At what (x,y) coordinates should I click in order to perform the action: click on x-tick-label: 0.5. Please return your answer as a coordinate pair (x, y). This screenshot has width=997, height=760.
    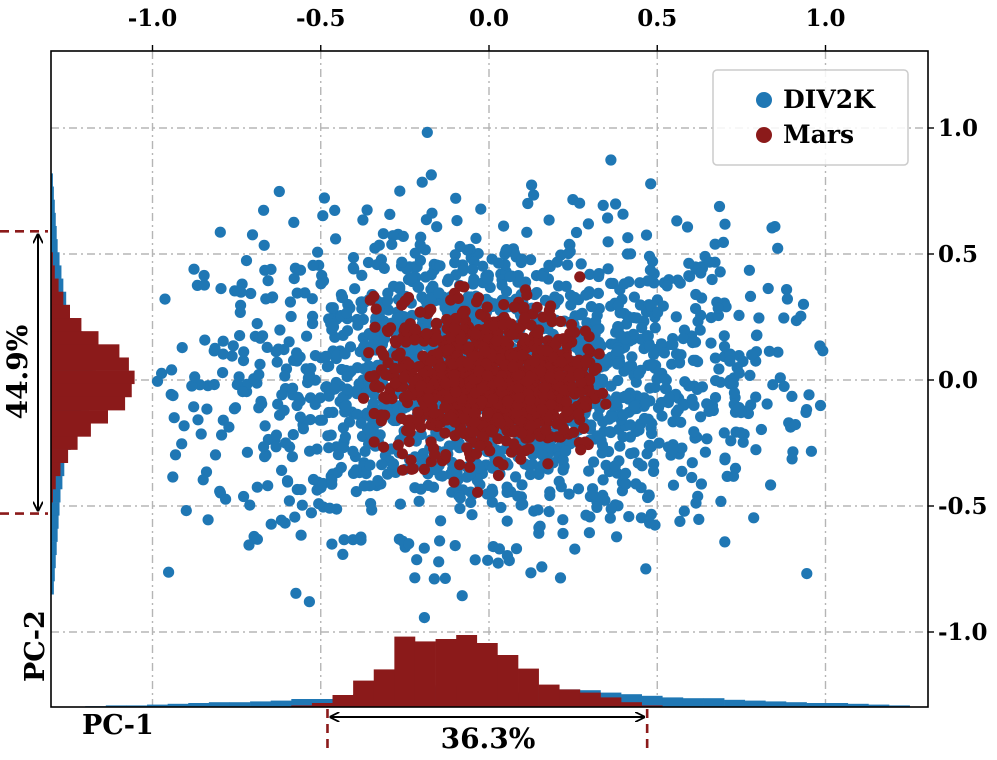
    Looking at the image, I should click on (657, 18).